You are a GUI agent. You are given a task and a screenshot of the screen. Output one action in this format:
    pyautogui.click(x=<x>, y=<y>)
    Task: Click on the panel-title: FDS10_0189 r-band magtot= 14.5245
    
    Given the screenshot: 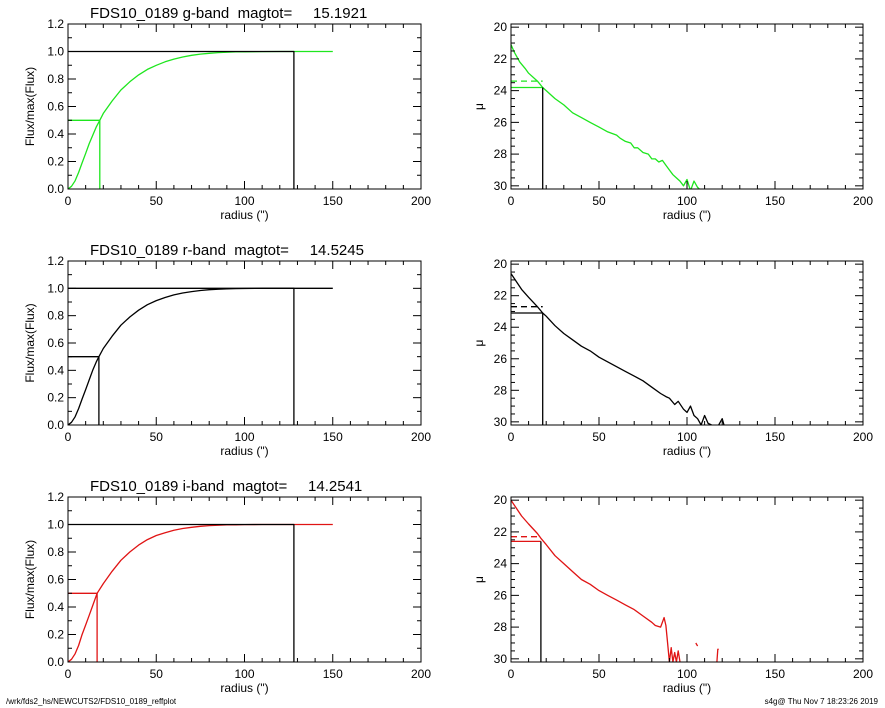 What is the action you would take?
    pyautogui.click(x=227, y=250)
    